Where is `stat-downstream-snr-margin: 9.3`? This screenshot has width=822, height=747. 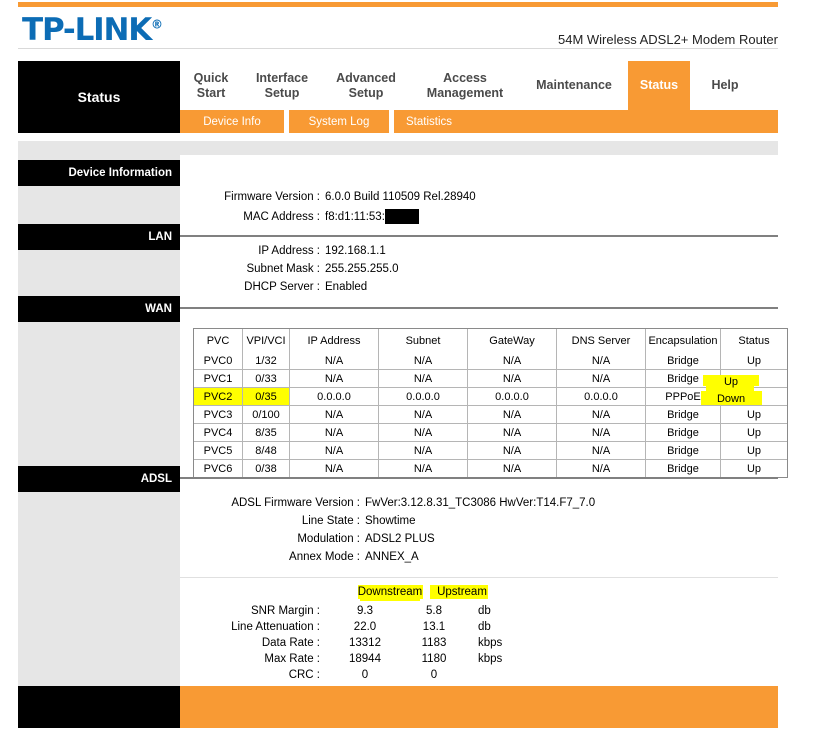 stat-downstream-snr-margin: 9.3 is located at coordinates (365, 611).